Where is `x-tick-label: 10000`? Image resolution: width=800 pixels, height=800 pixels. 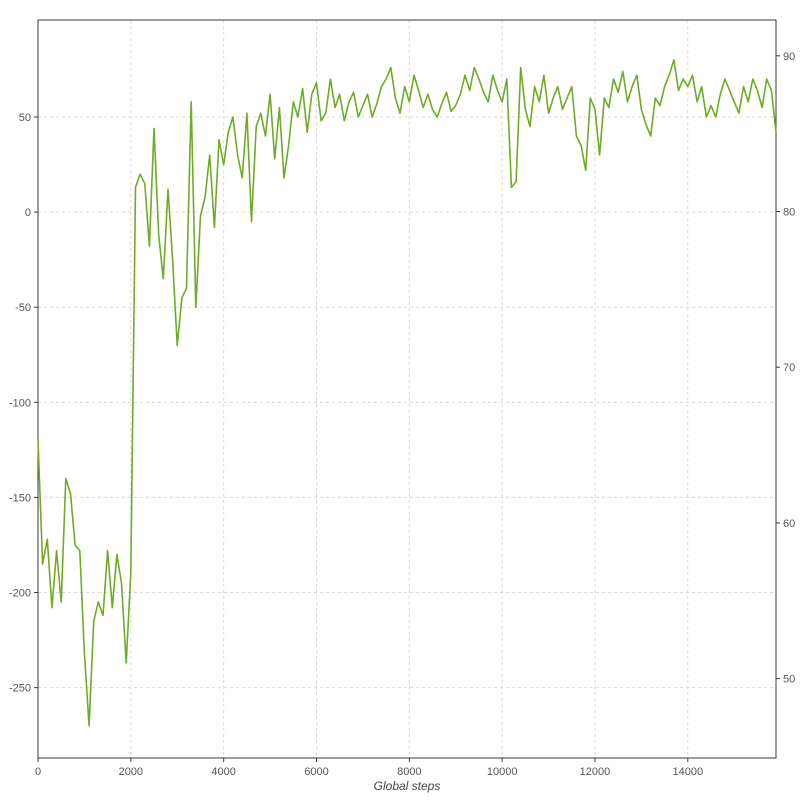 x-tick-label: 10000 is located at coordinates (502, 772).